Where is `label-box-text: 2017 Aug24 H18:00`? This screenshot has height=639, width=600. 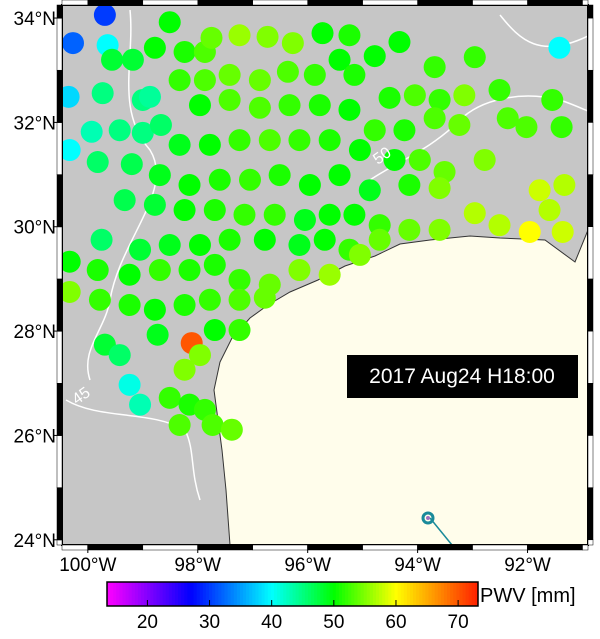 label-box-text: 2017 Aug24 H18:00 is located at coordinates (462, 376).